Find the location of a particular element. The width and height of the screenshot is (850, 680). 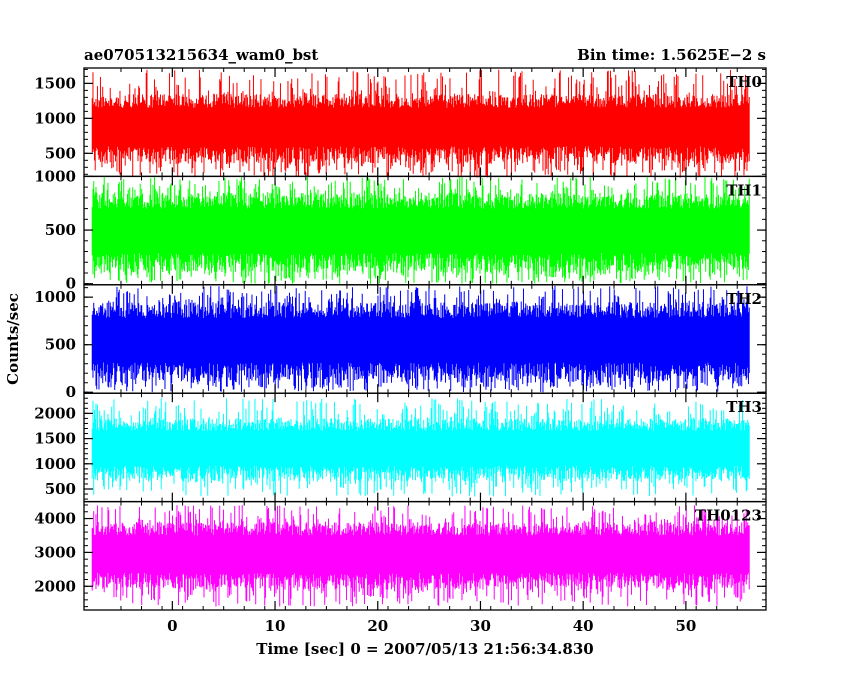

x-tick-label: 50 is located at coordinates (685, 626).